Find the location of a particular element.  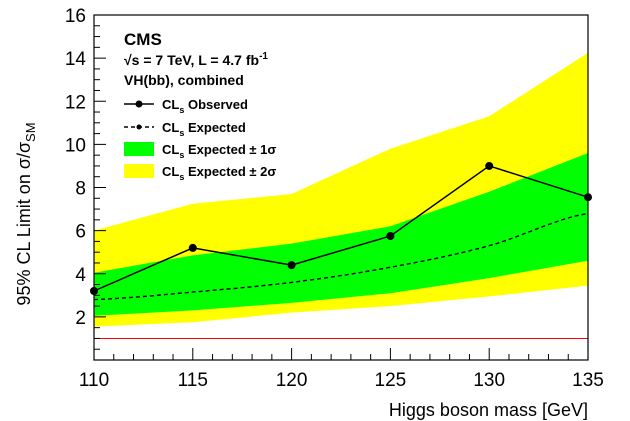

x-tick-label: 135 is located at coordinates (588, 380).